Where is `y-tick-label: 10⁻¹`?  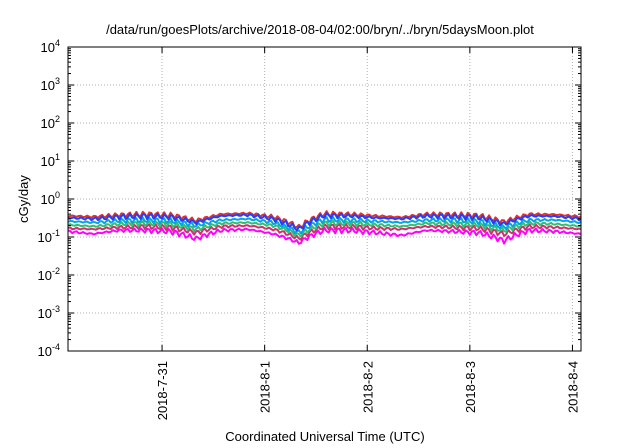
y-tick-label: 10⁻¹ is located at coordinates (49, 236).